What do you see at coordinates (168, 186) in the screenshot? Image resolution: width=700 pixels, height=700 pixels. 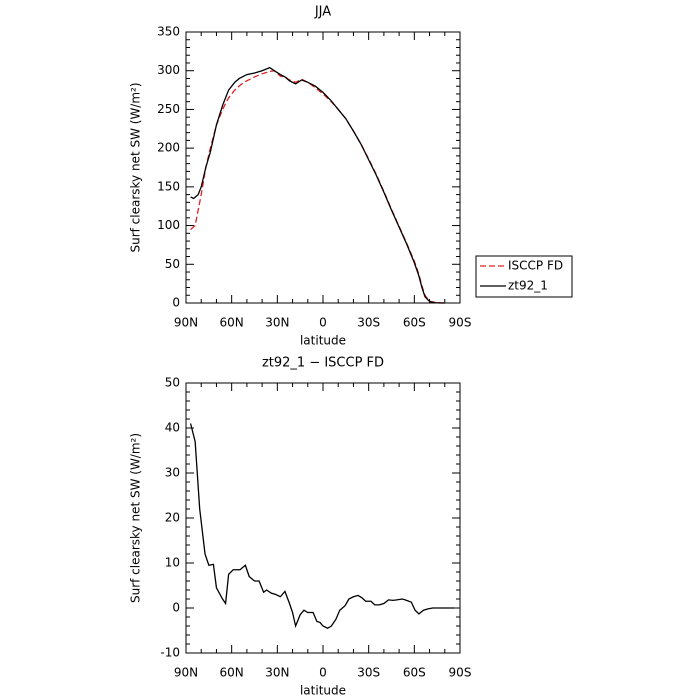 I see `y-tick-label: 150` at bounding box center [168, 186].